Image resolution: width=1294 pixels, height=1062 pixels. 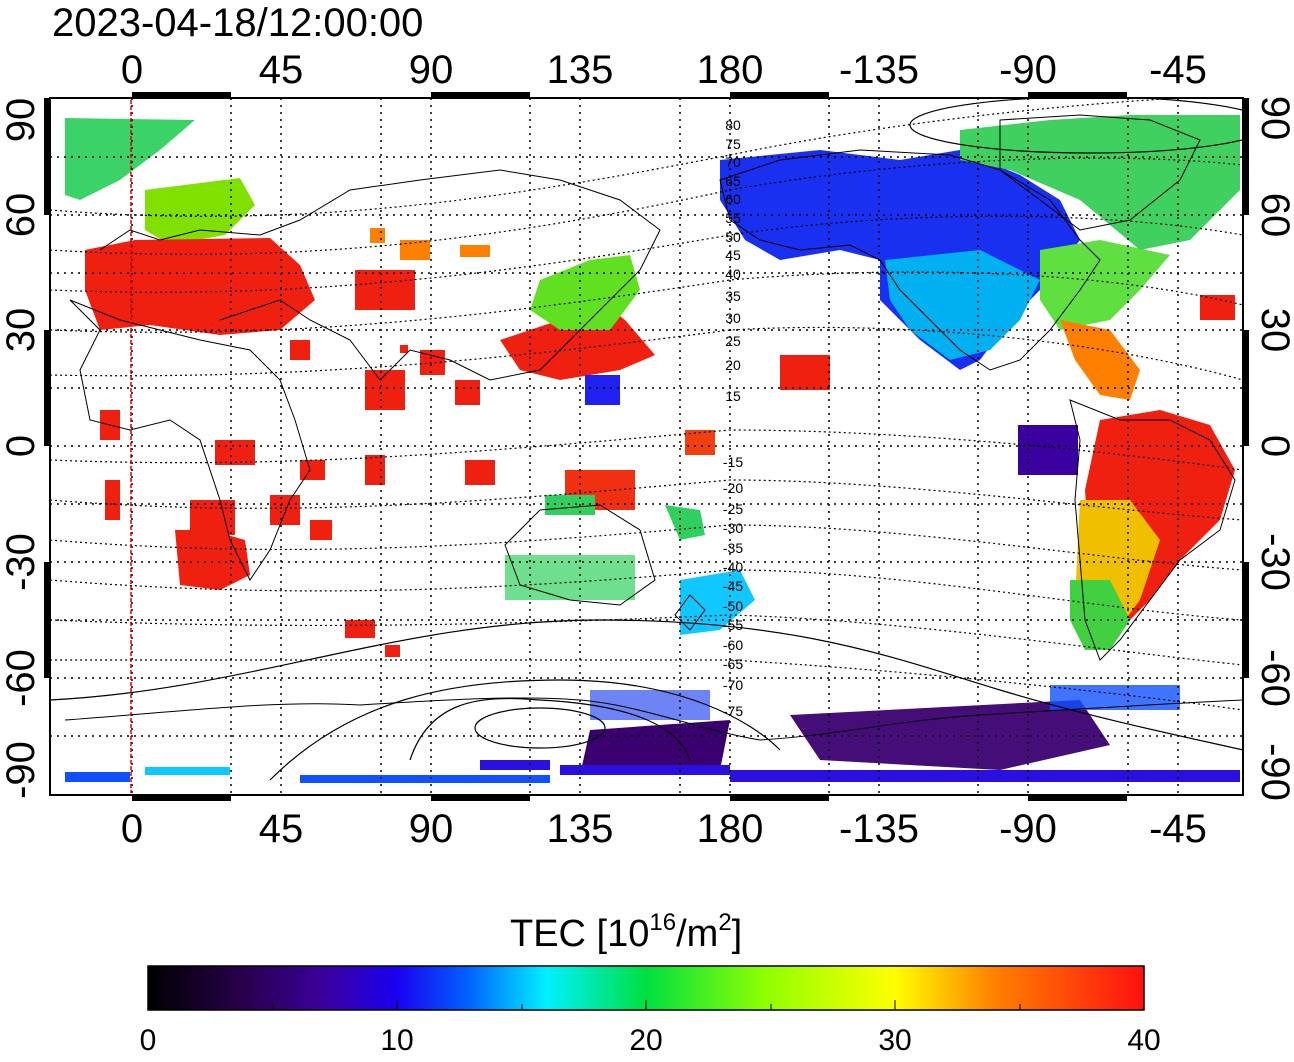 What do you see at coordinates (480, 472) in the screenshot?
I see `tec-patch-indonesia` at bounding box center [480, 472].